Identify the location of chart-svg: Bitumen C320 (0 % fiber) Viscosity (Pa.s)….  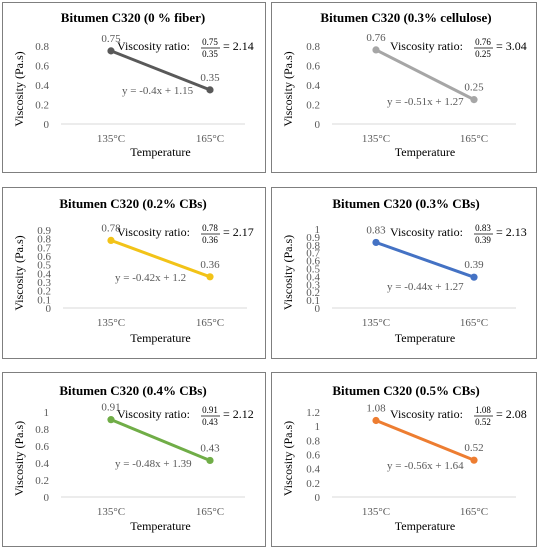
(133, 84).